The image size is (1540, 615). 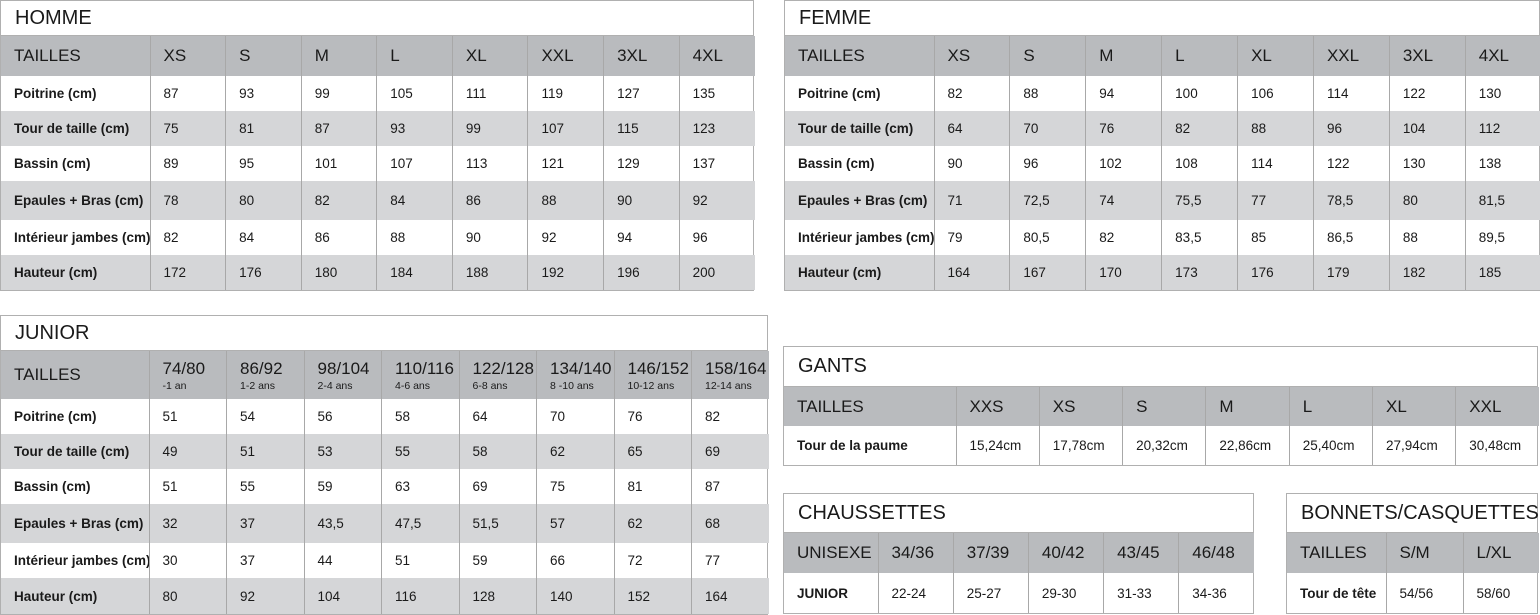 What do you see at coordinates (652, 451) in the screenshot?
I see `value-cell: 65` at bounding box center [652, 451].